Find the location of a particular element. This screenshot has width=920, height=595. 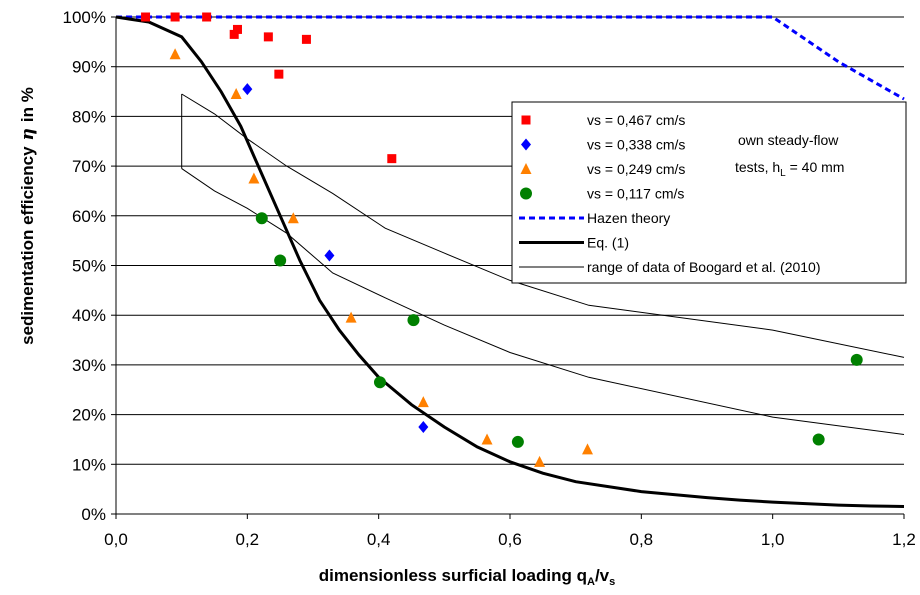

y-tick-label: 10% is located at coordinates (89, 464).